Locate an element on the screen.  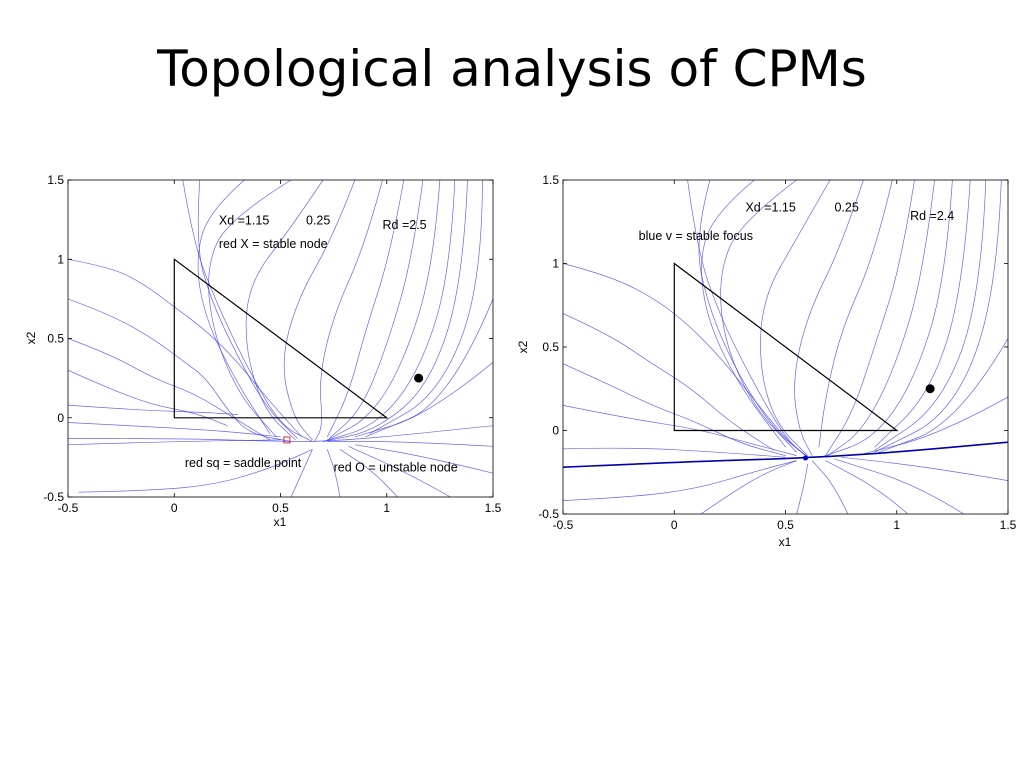
saddle-point-marker is located at coordinates (287, 440).